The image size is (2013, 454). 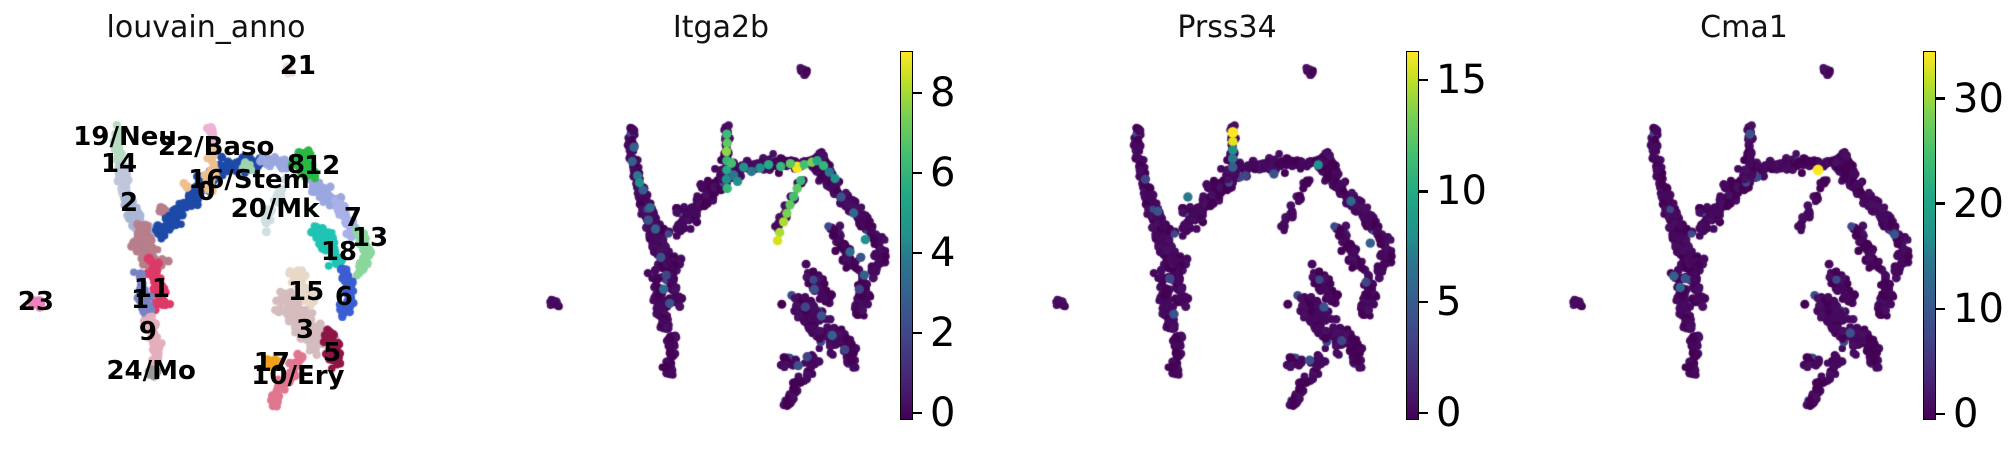 I want to click on cluster-label-3: 3, so click(x=305, y=330).